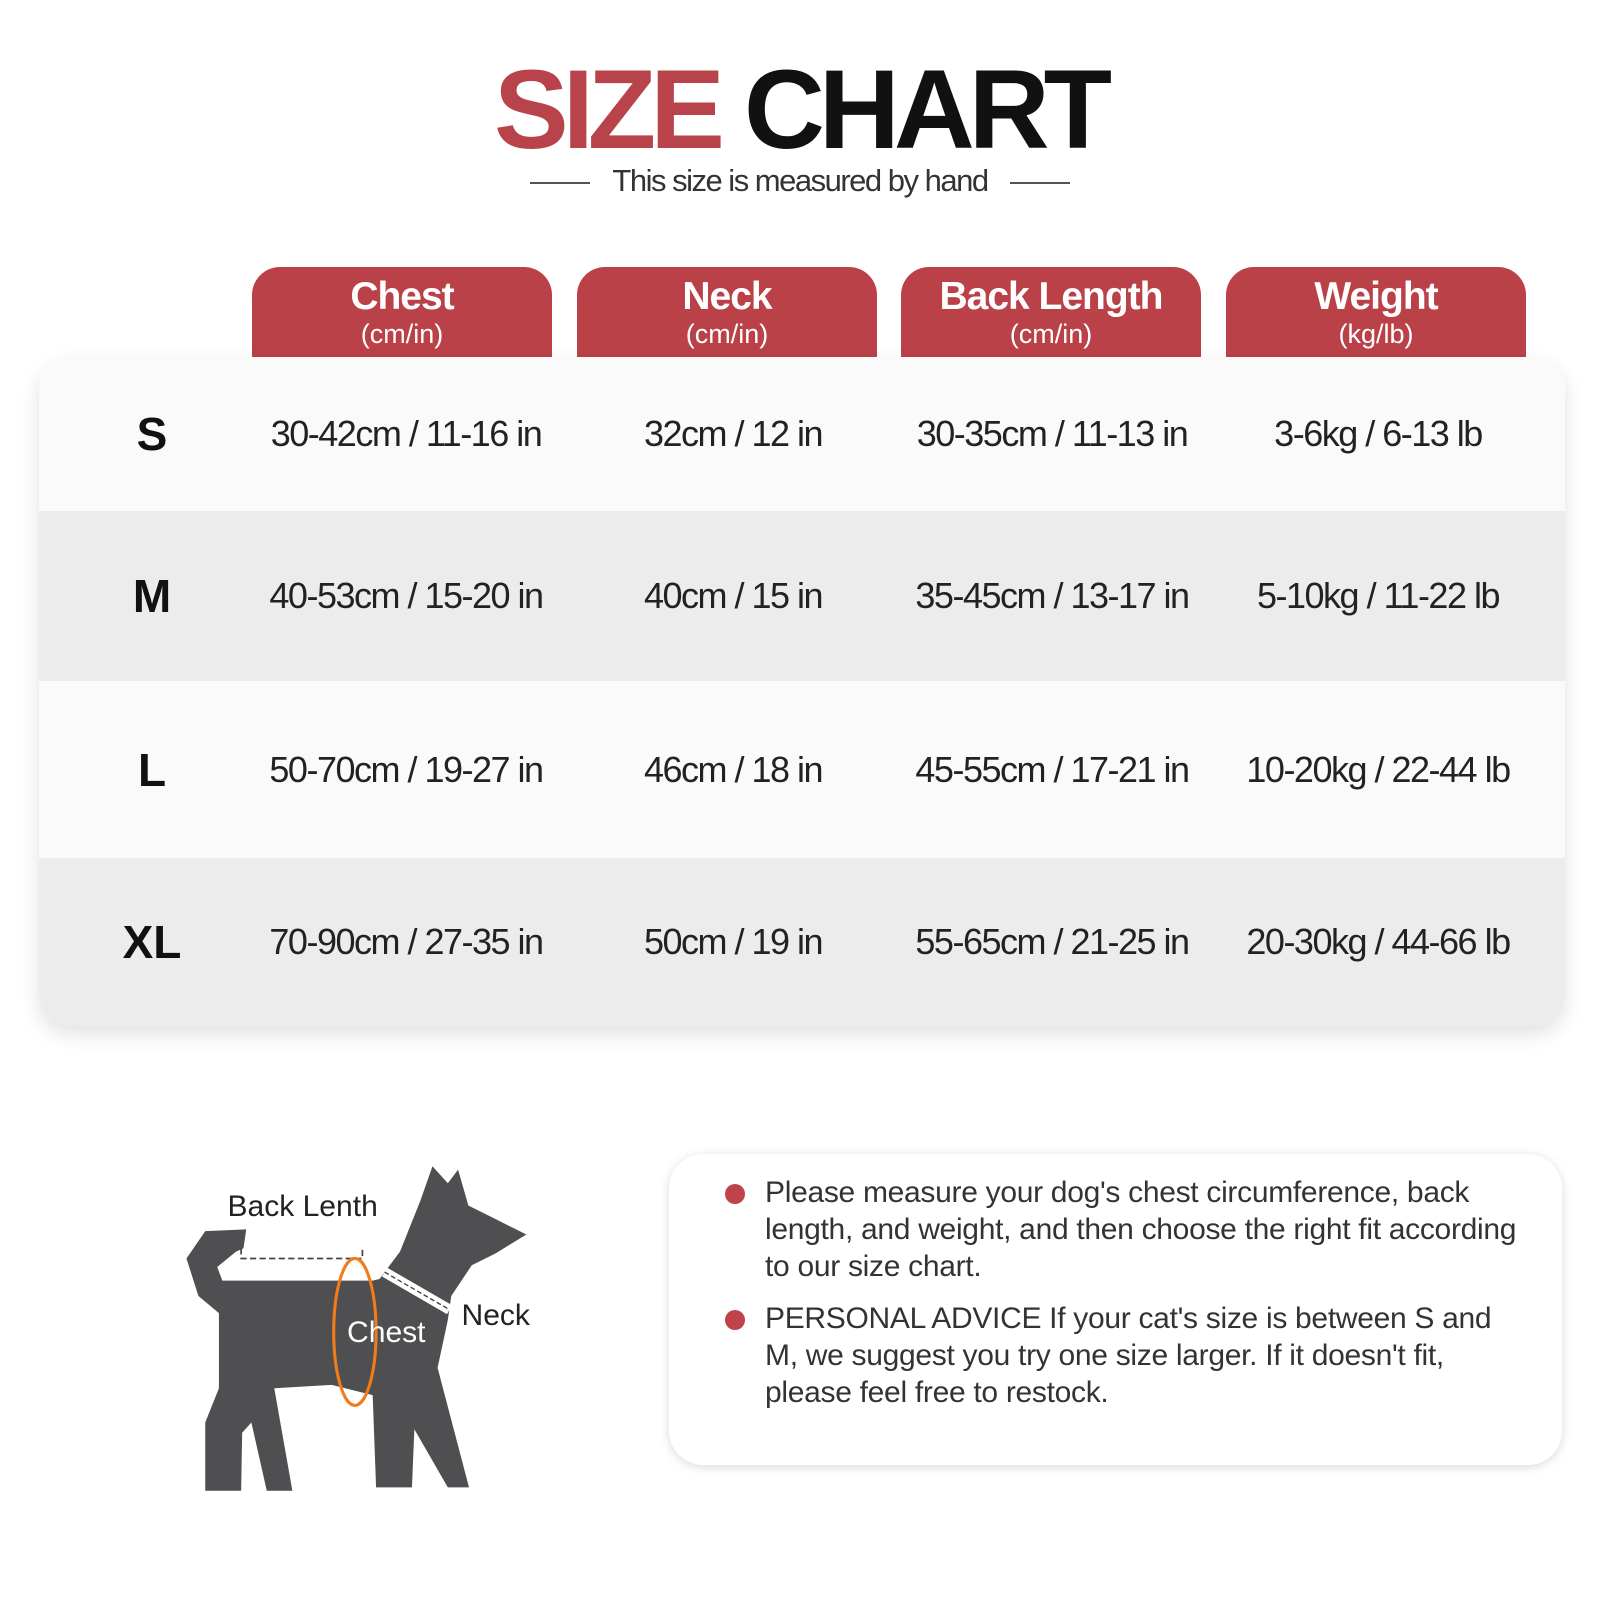 Image resolution: width=1600 pixels, height=1600 pixels. What do you see at coordinates (1378, 433) in the screenshot?
I see `weight-value: 3-6kg / 6-13 lb` at bounding box center [1378, 433].